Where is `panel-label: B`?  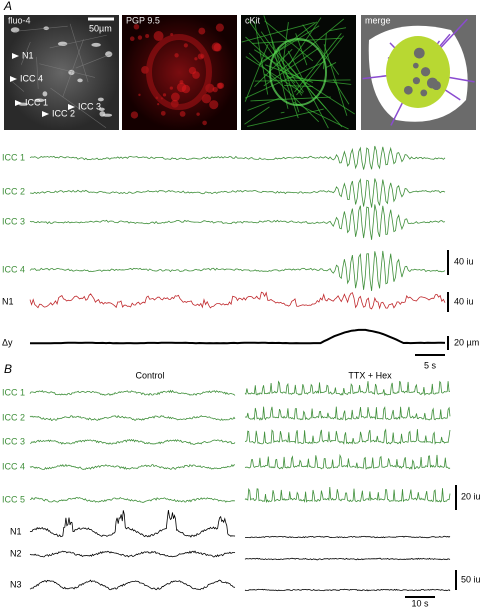
panel-label: B is located at coordinates (8, 369).